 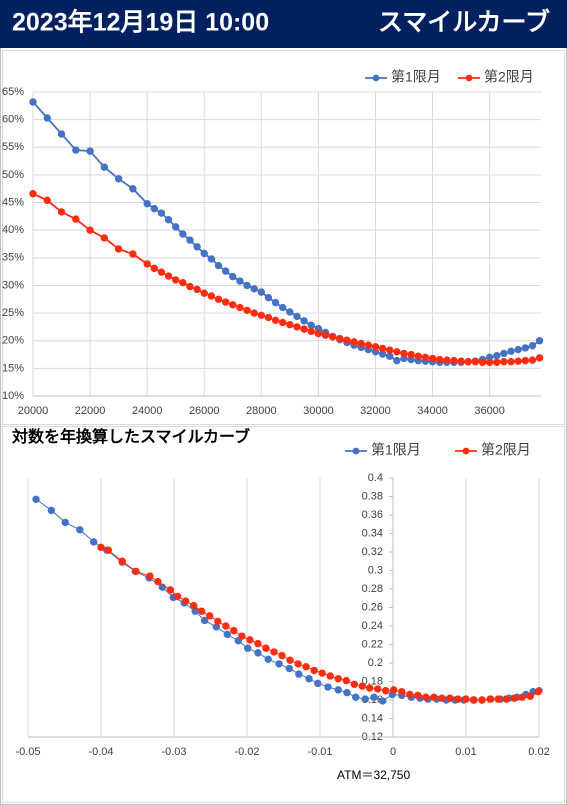 What do you see at coordinates (140, 22) in the screenshot?
I see `header-date: 2023年12月19日 10:00` at bounding box center [140, 22].